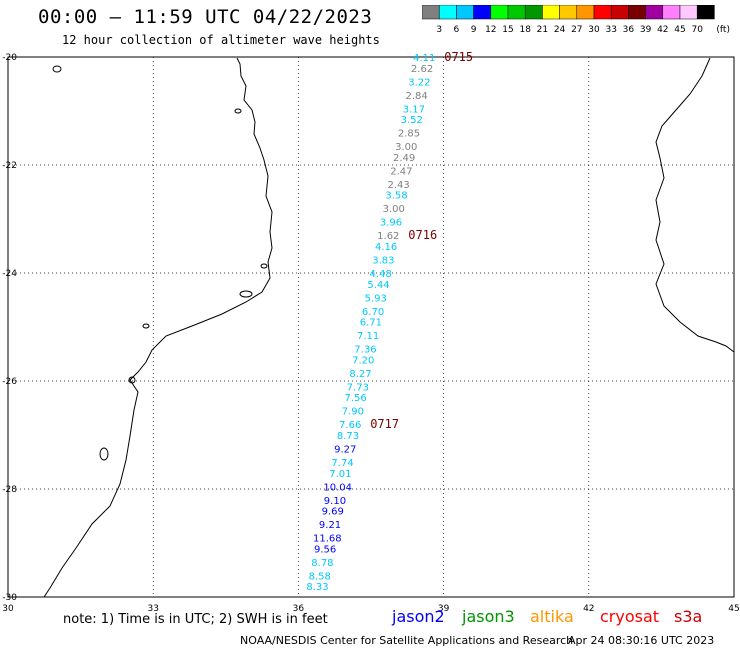 The image size is (740, 650). What do you see at coordinates (610, 30) in the screenshot?
I see `color-scale-label: 33` at bounding box center [610, 30].